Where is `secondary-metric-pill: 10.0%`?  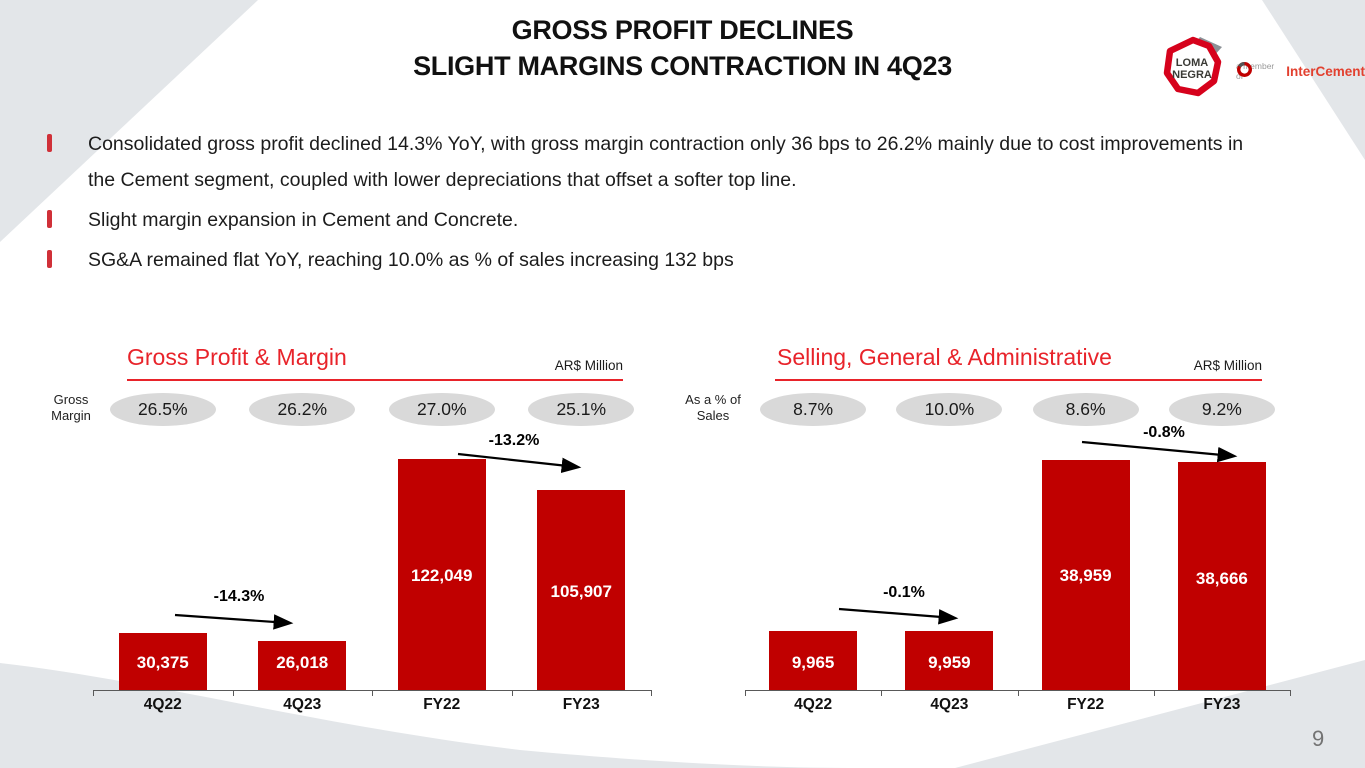 secondary-metric-pill: 10.0% is located at coordinates (949, 409).